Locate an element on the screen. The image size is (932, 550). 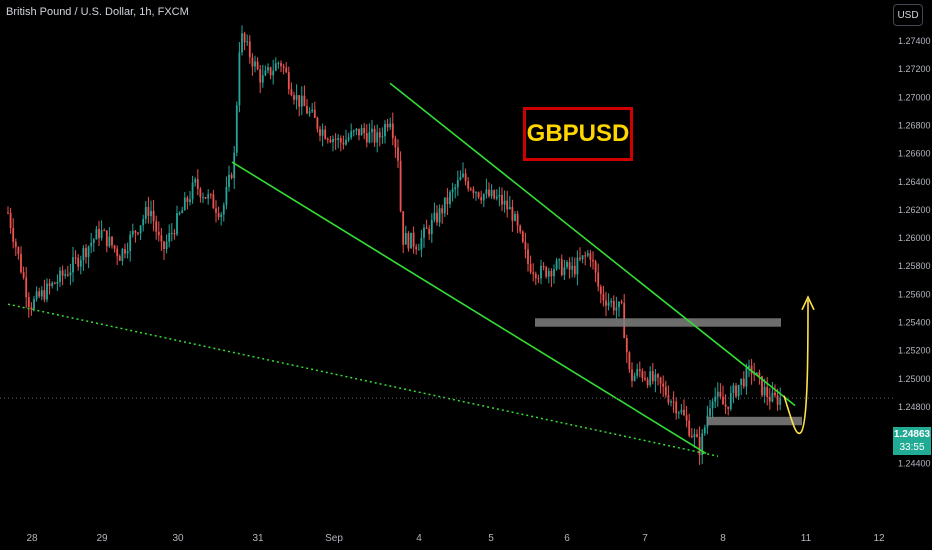
projection-arrow-head is located at coordinates (808, 303).